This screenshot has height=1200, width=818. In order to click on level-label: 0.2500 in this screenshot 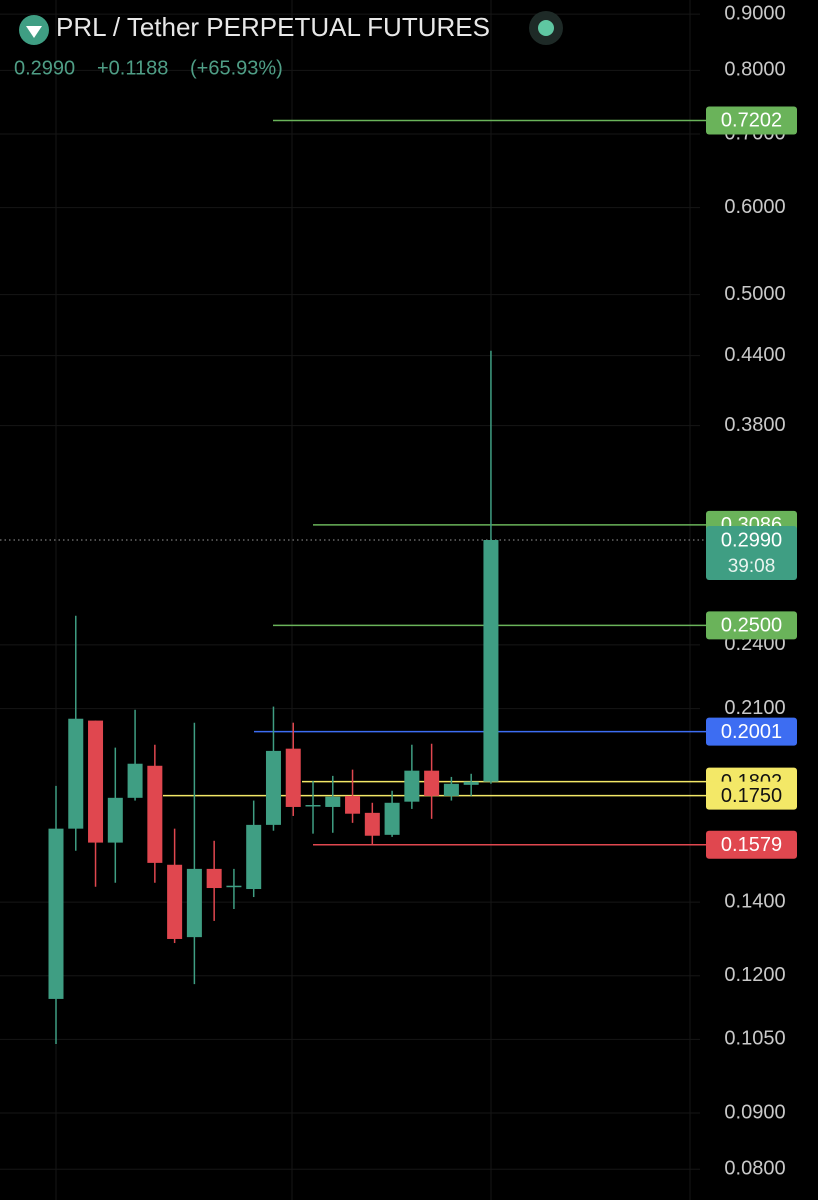, I will do `click(751, 626)`.